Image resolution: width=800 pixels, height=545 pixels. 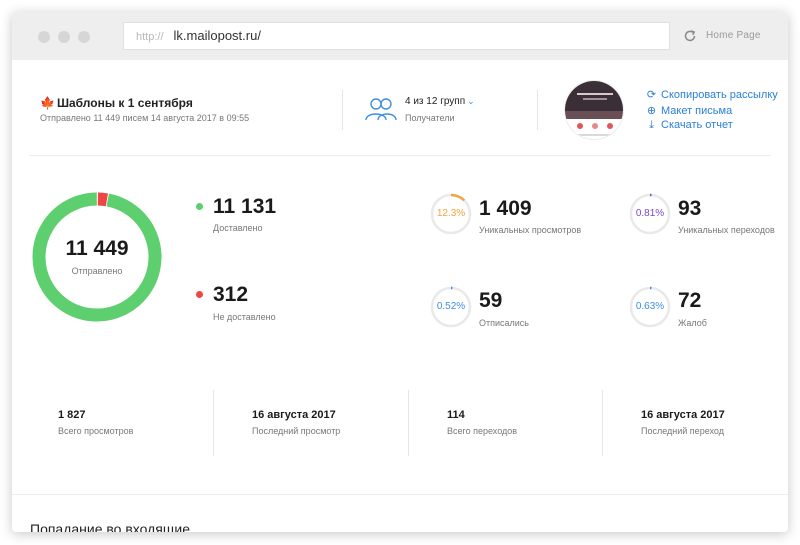 I want to click on total-views-label: Всего просмотров, so click(x=96, y=431).